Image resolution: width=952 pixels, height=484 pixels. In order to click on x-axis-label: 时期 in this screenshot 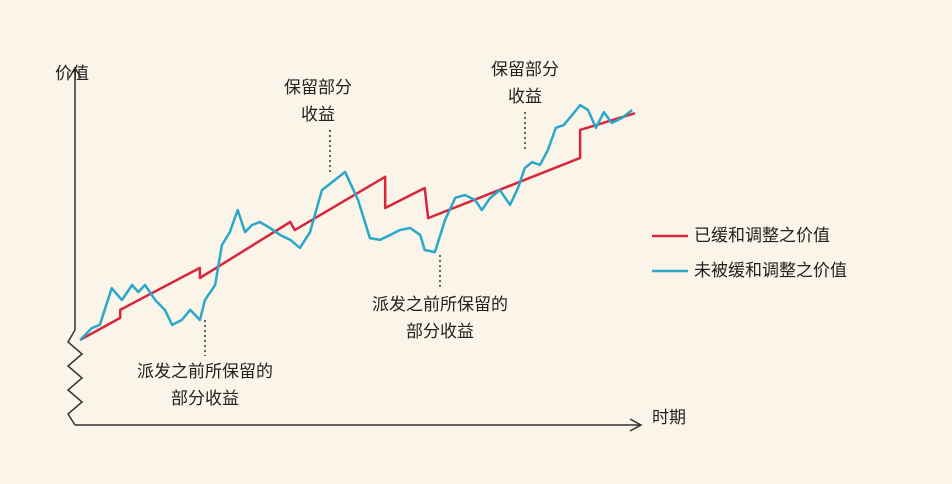, I will do `click(669, 418)`.